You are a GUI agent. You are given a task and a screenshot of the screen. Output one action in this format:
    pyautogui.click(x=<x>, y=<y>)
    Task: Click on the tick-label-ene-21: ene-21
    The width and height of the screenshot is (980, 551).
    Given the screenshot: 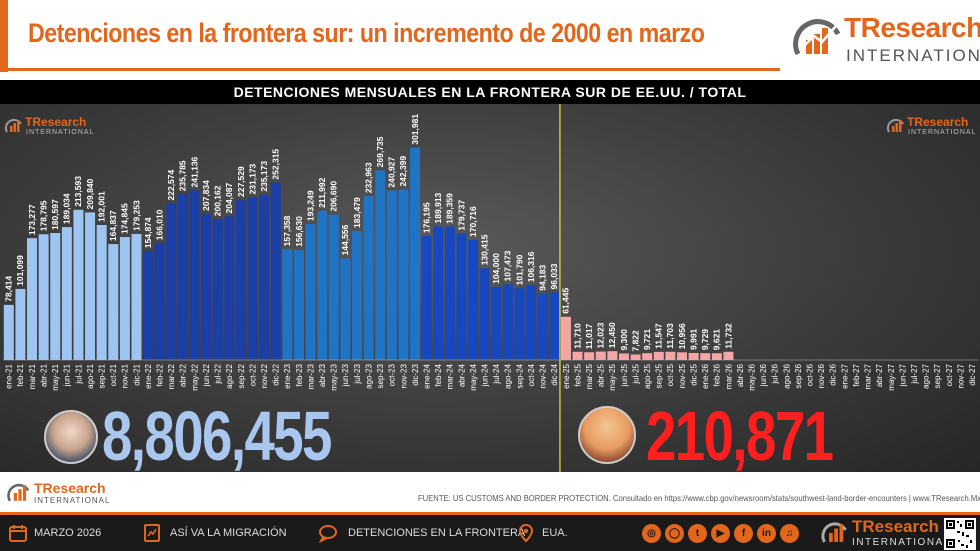 What is the action you would take?
    pyautogui.click(x=9, y=375)
    